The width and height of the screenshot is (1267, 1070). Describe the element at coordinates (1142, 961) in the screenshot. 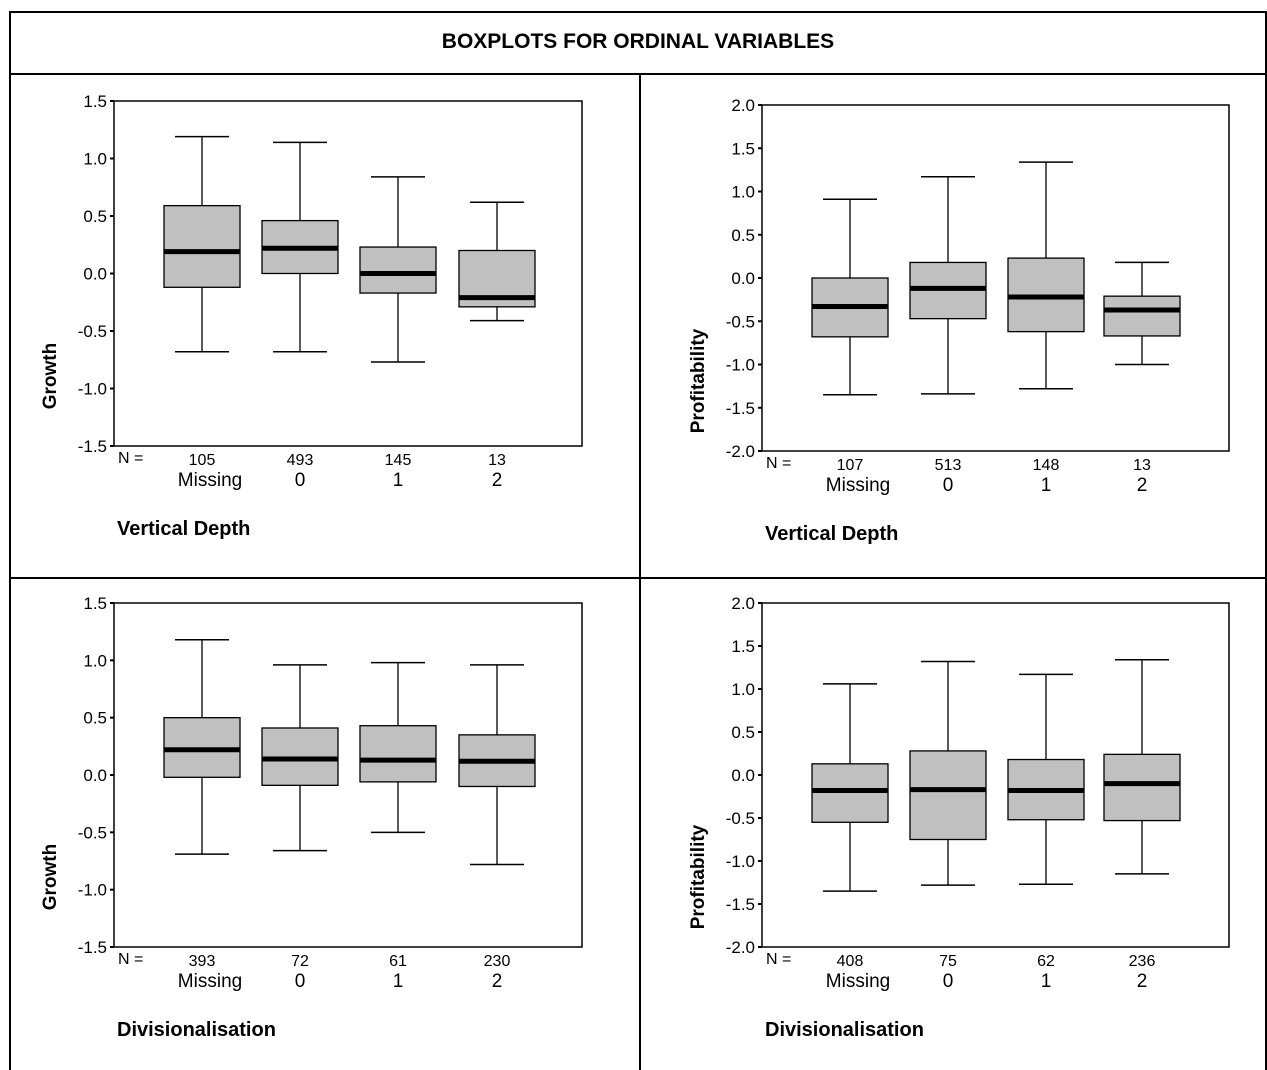

I see `n-count: 236` at that location.